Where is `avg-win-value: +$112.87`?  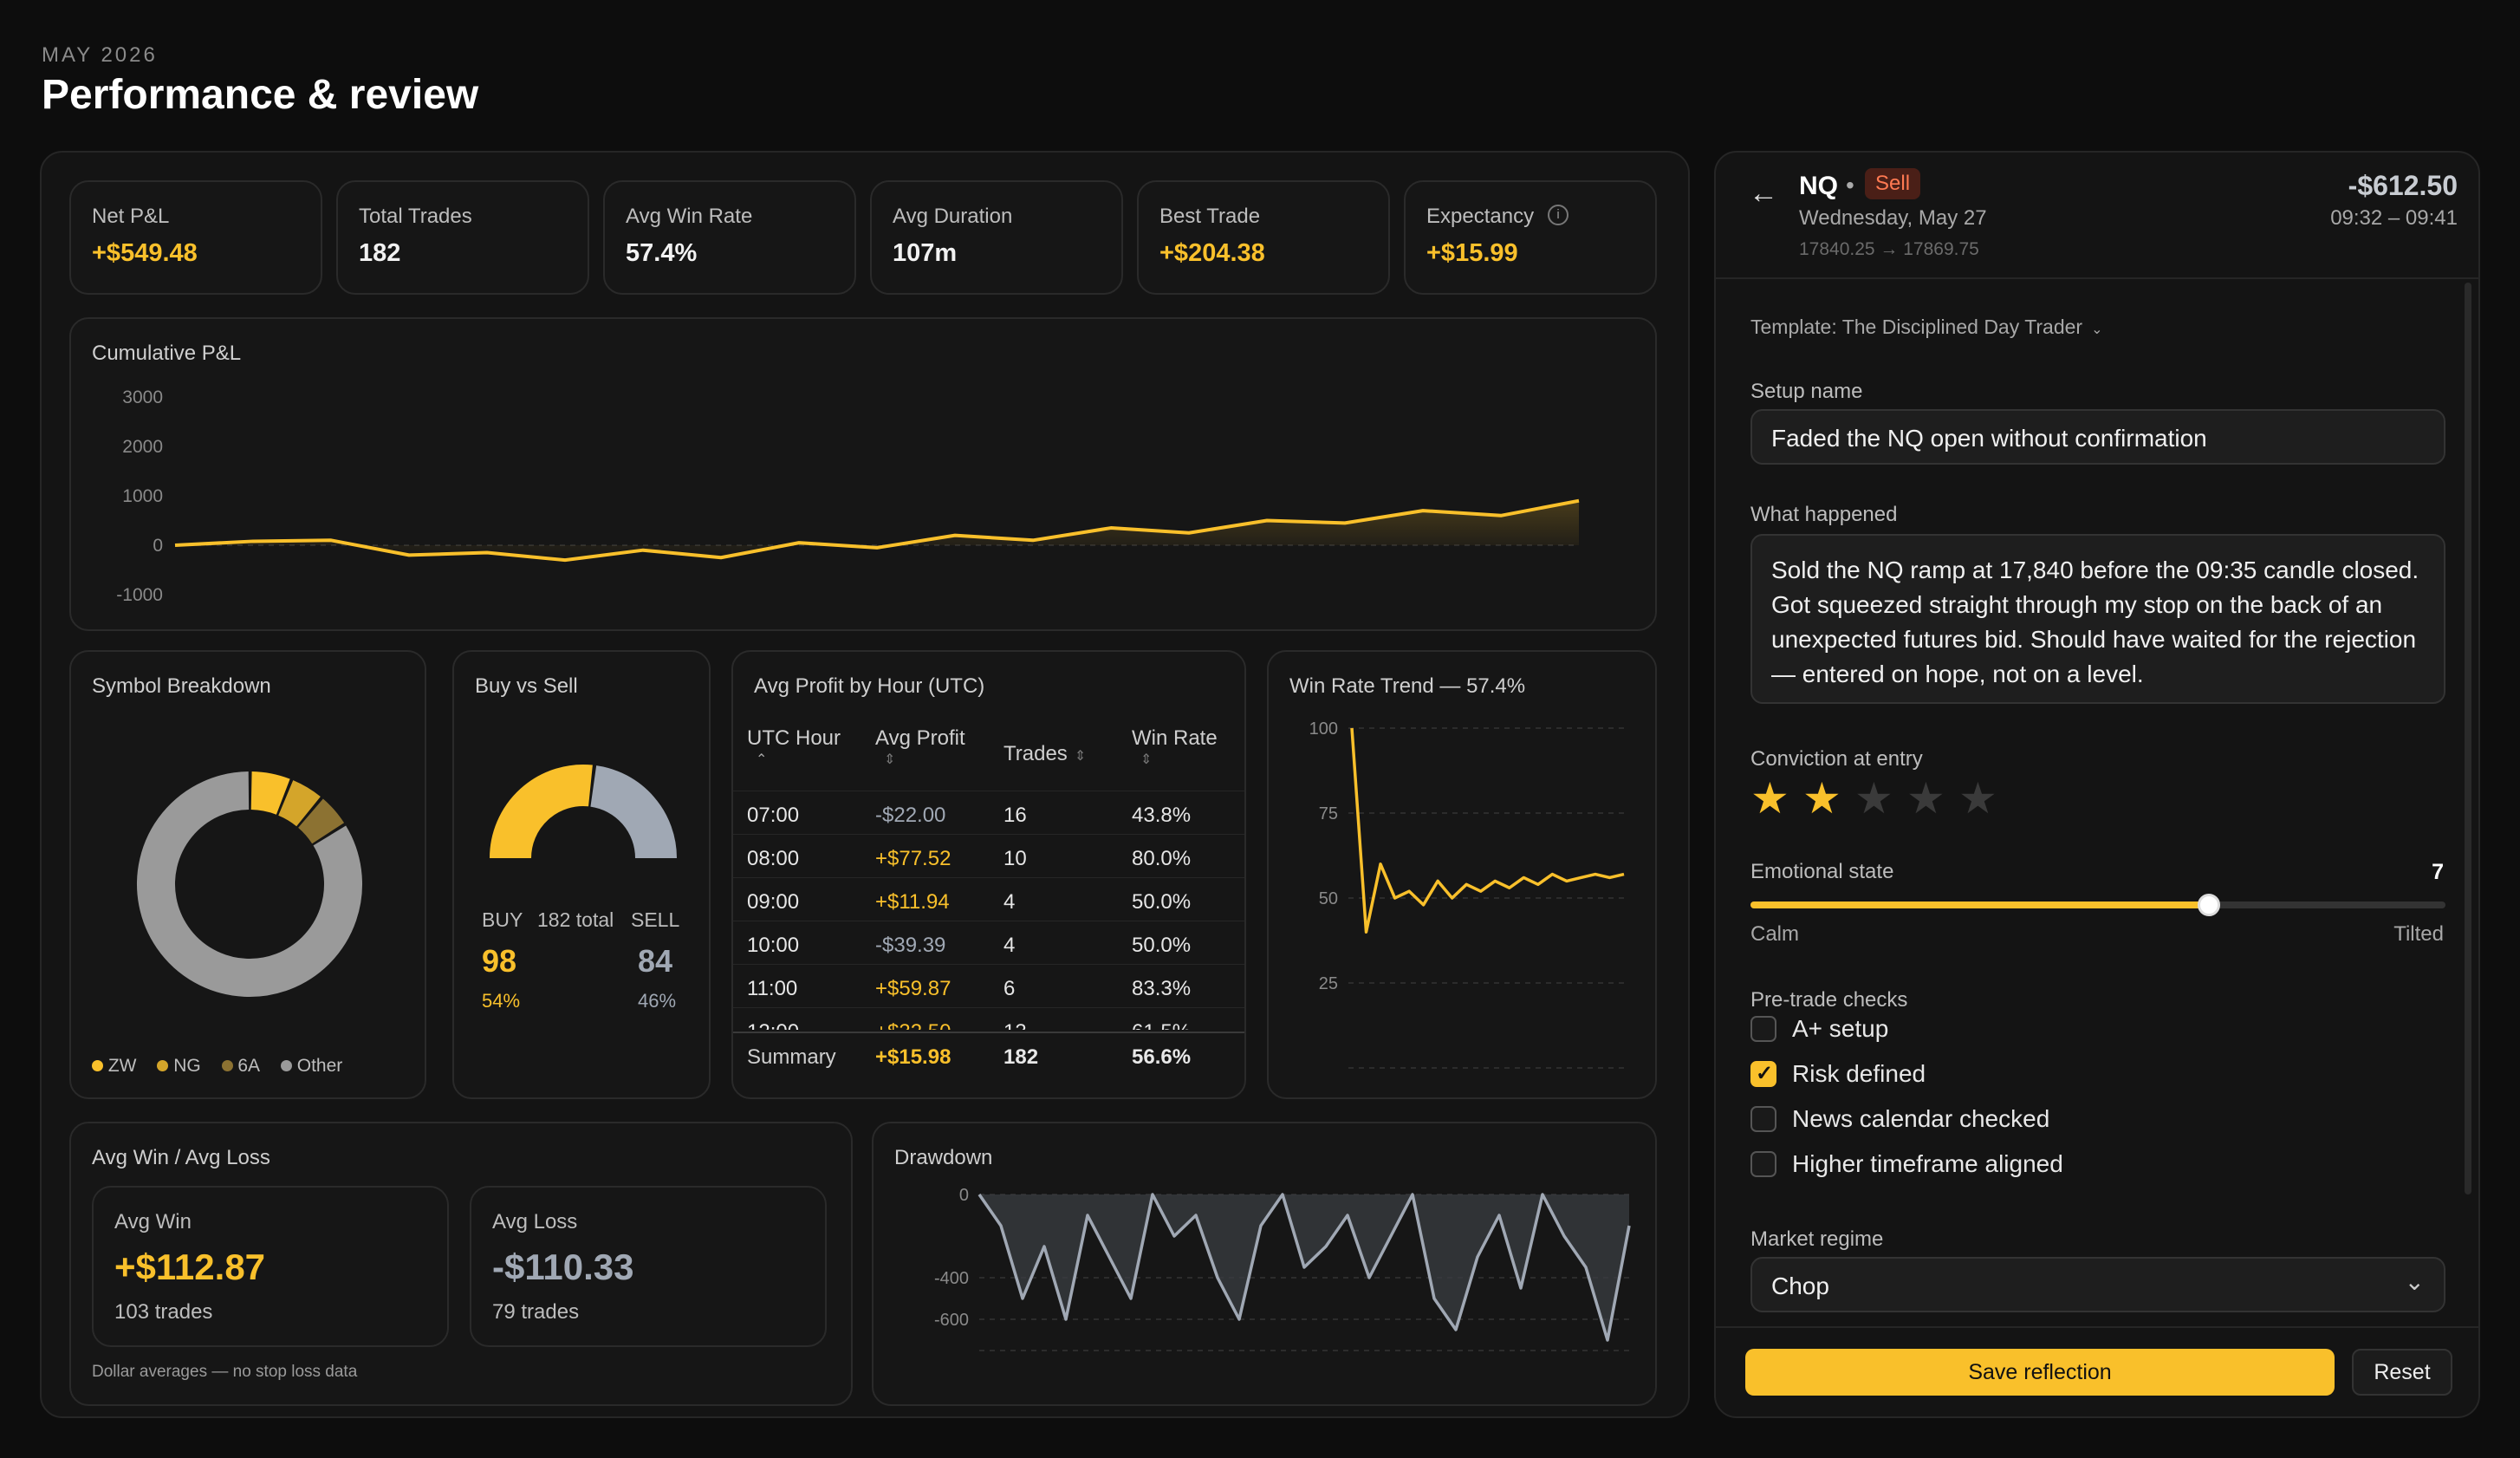
avg-win-value: +$112.87 is located at coordinates (190, 1266).